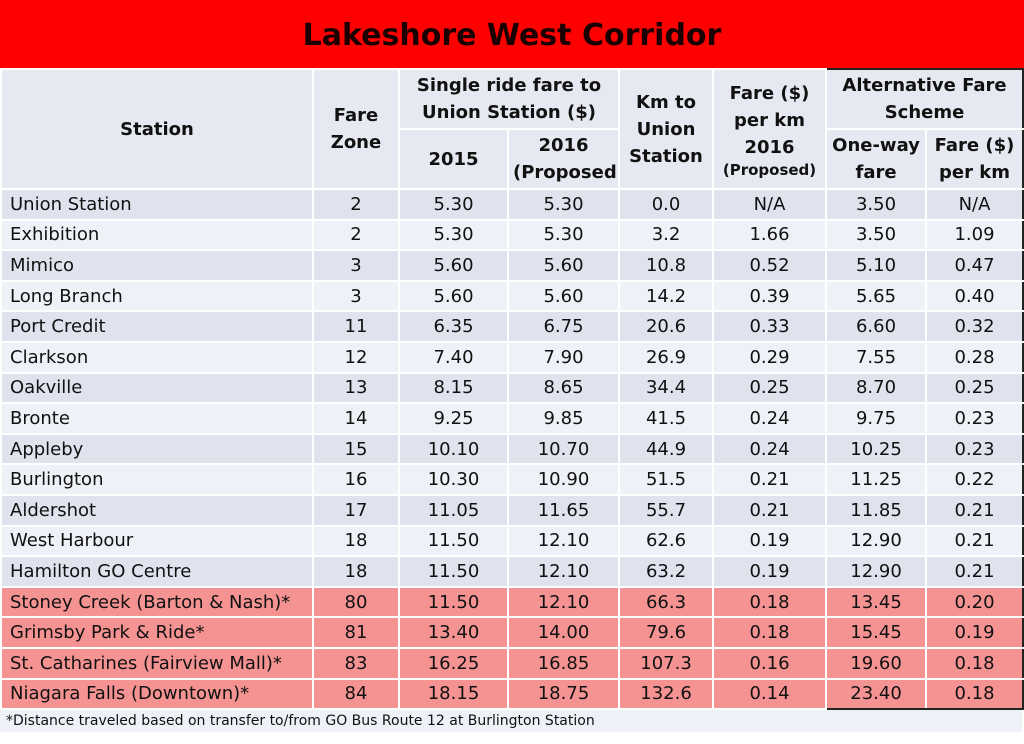 The height and width of the screenshot is (744, 1024). I want to click on station-cell: Oakville, so click(157, 388).